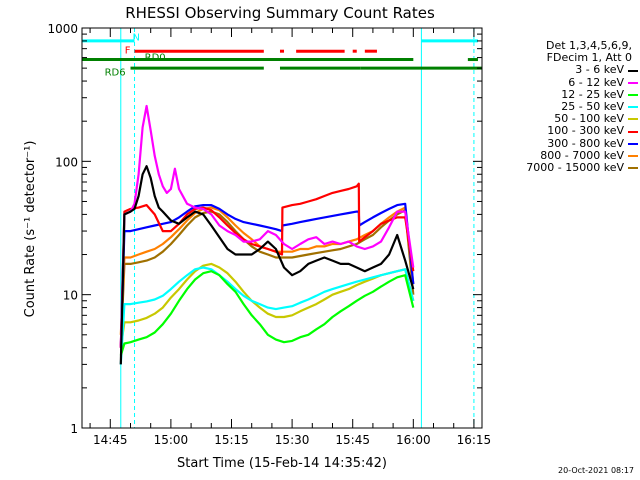 This screenshot has width=640, height=480. What do you see at coordinates (267, 305) in the screenshot?
I see `series-50-100-kev` at bounding box center [267, 305].